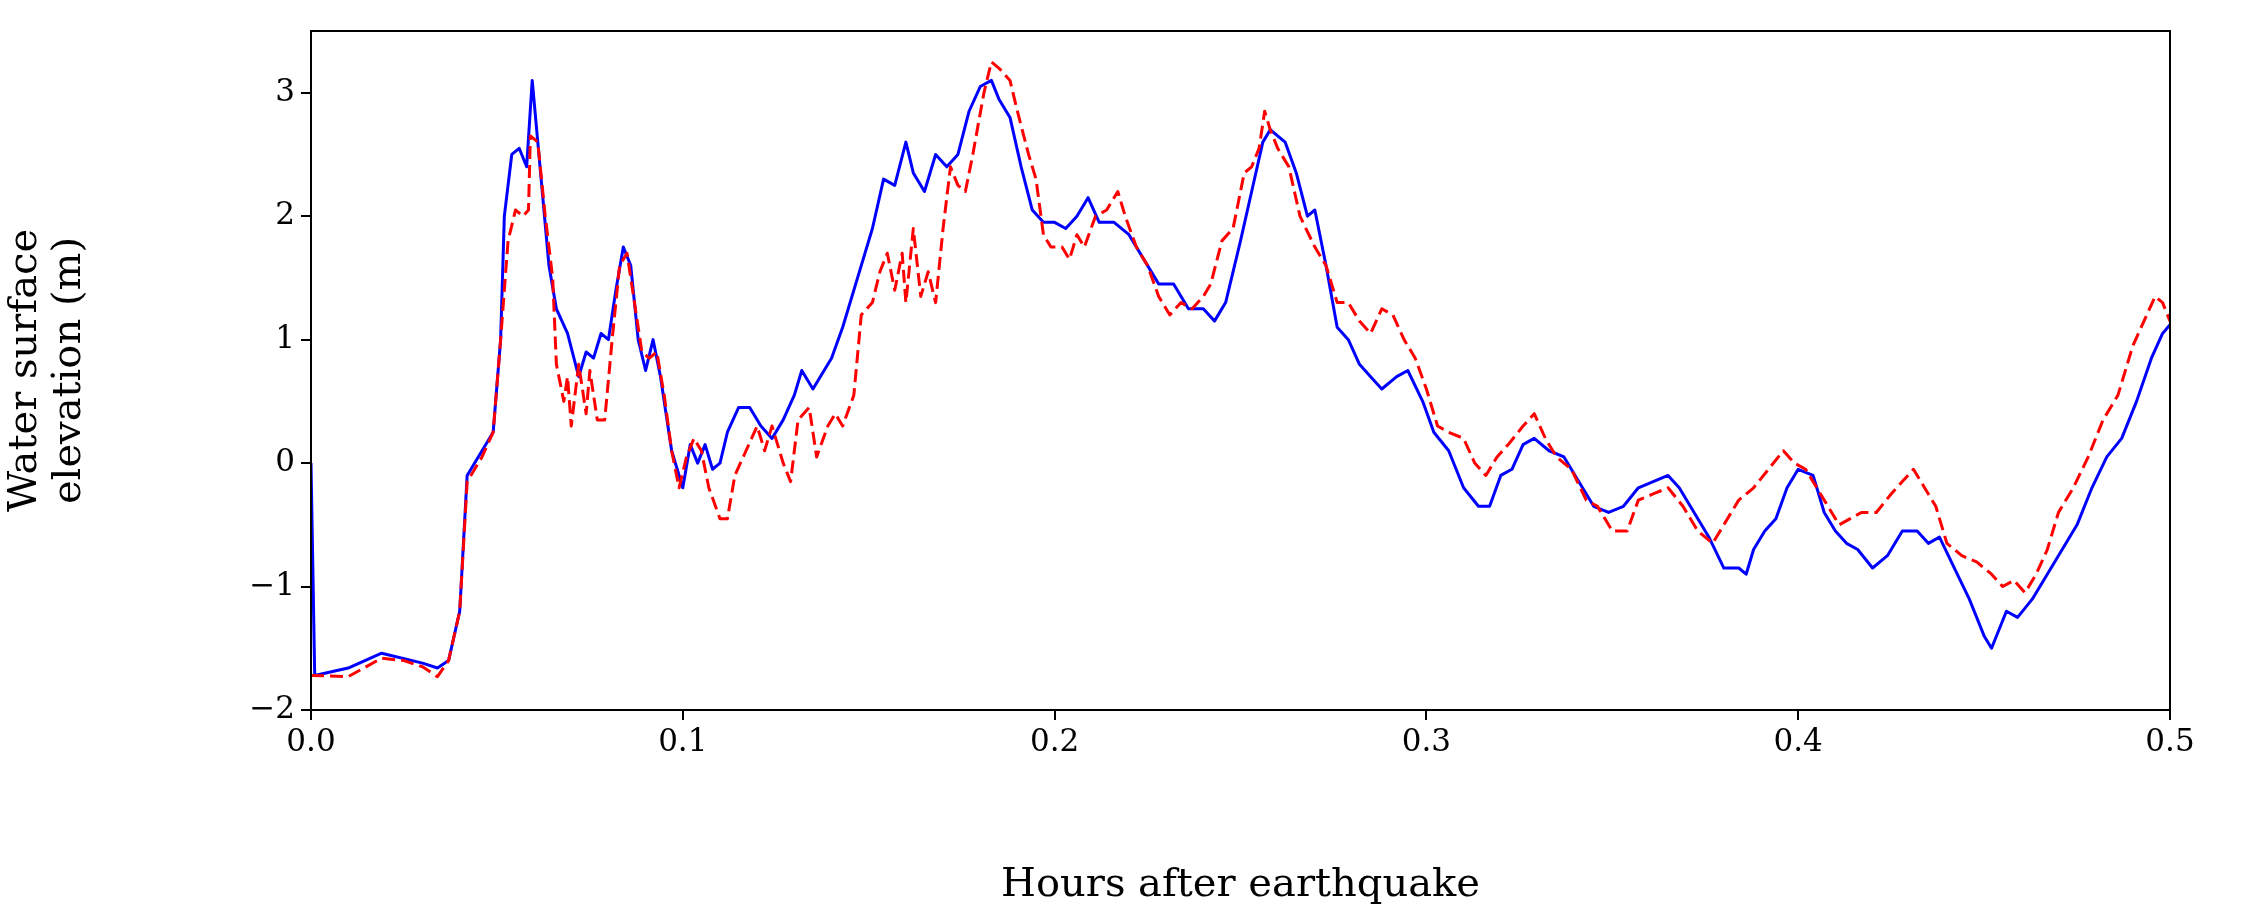  Describe the element at coordinates (1426, 739) in the screenshot. I see `x-tick-label: 0.3` at that location.